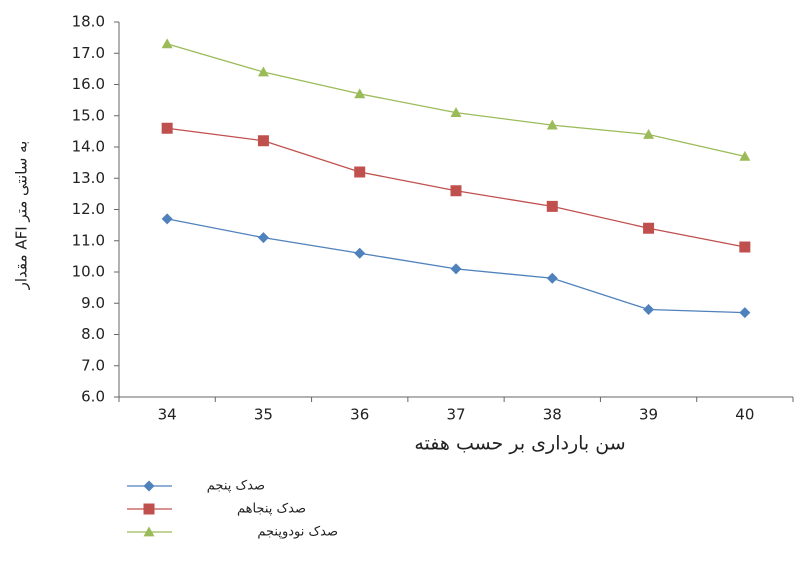 Image resolution: width=800 pixels, height=571 pixels. I want to click on x-tick-label: 40, so click(744, 415).